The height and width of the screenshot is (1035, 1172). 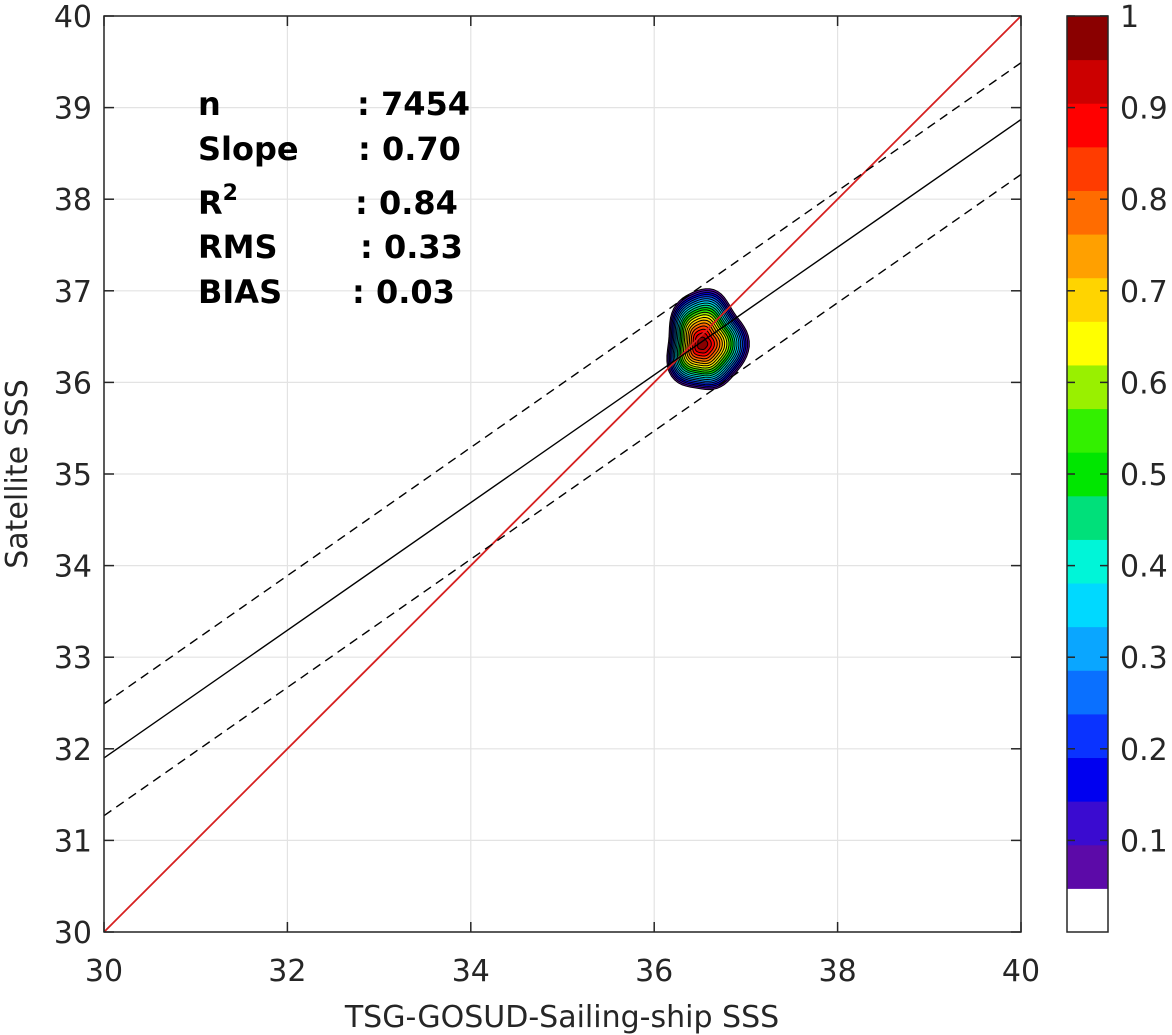 I want to click on density-contours, so click(x=708, y=339).